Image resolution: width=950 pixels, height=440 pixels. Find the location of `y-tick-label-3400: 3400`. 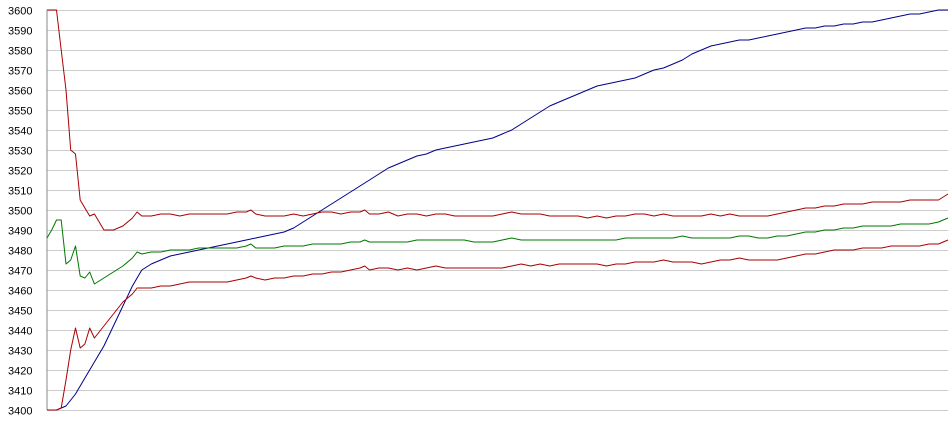

y-tick-label-3400: 3400 is located at coordinates (20, 412).